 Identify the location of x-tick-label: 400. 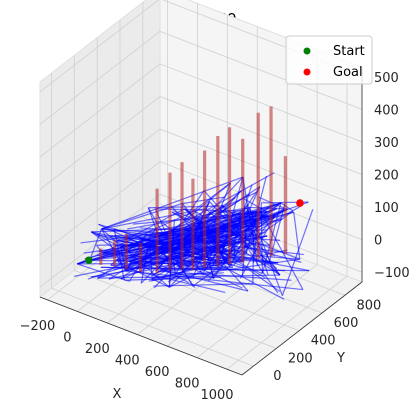
(127, 361).